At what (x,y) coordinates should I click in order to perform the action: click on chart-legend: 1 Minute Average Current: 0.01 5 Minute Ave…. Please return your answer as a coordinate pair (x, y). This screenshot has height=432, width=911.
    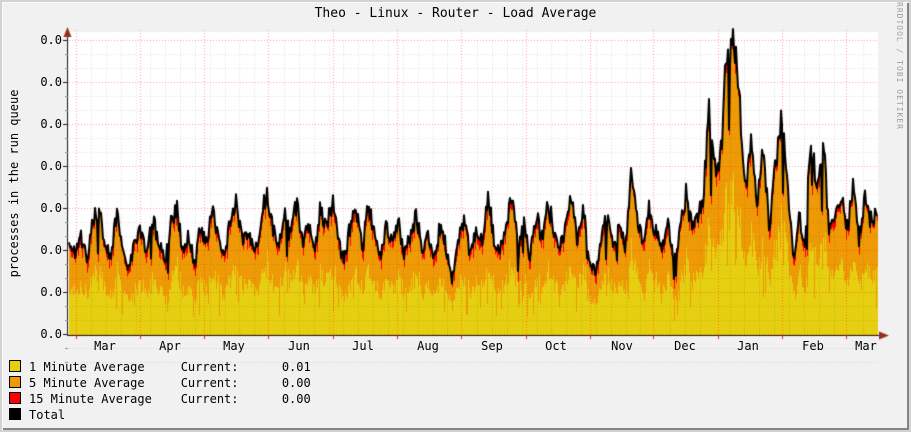
    Looking at the image, I should click on (160, 391).